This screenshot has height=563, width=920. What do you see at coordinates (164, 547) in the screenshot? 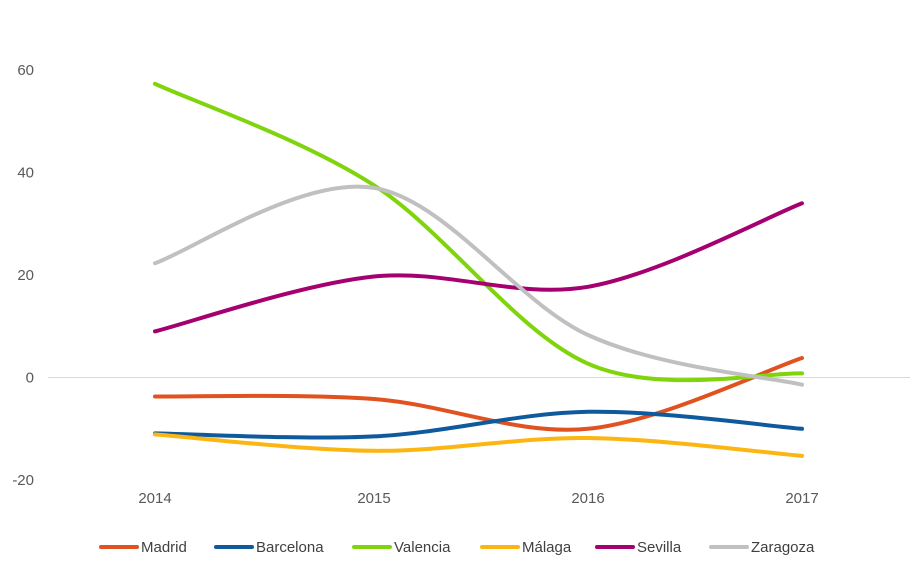
I see `legend-label-madrid: Madrid` at bounding box center [164, 547].